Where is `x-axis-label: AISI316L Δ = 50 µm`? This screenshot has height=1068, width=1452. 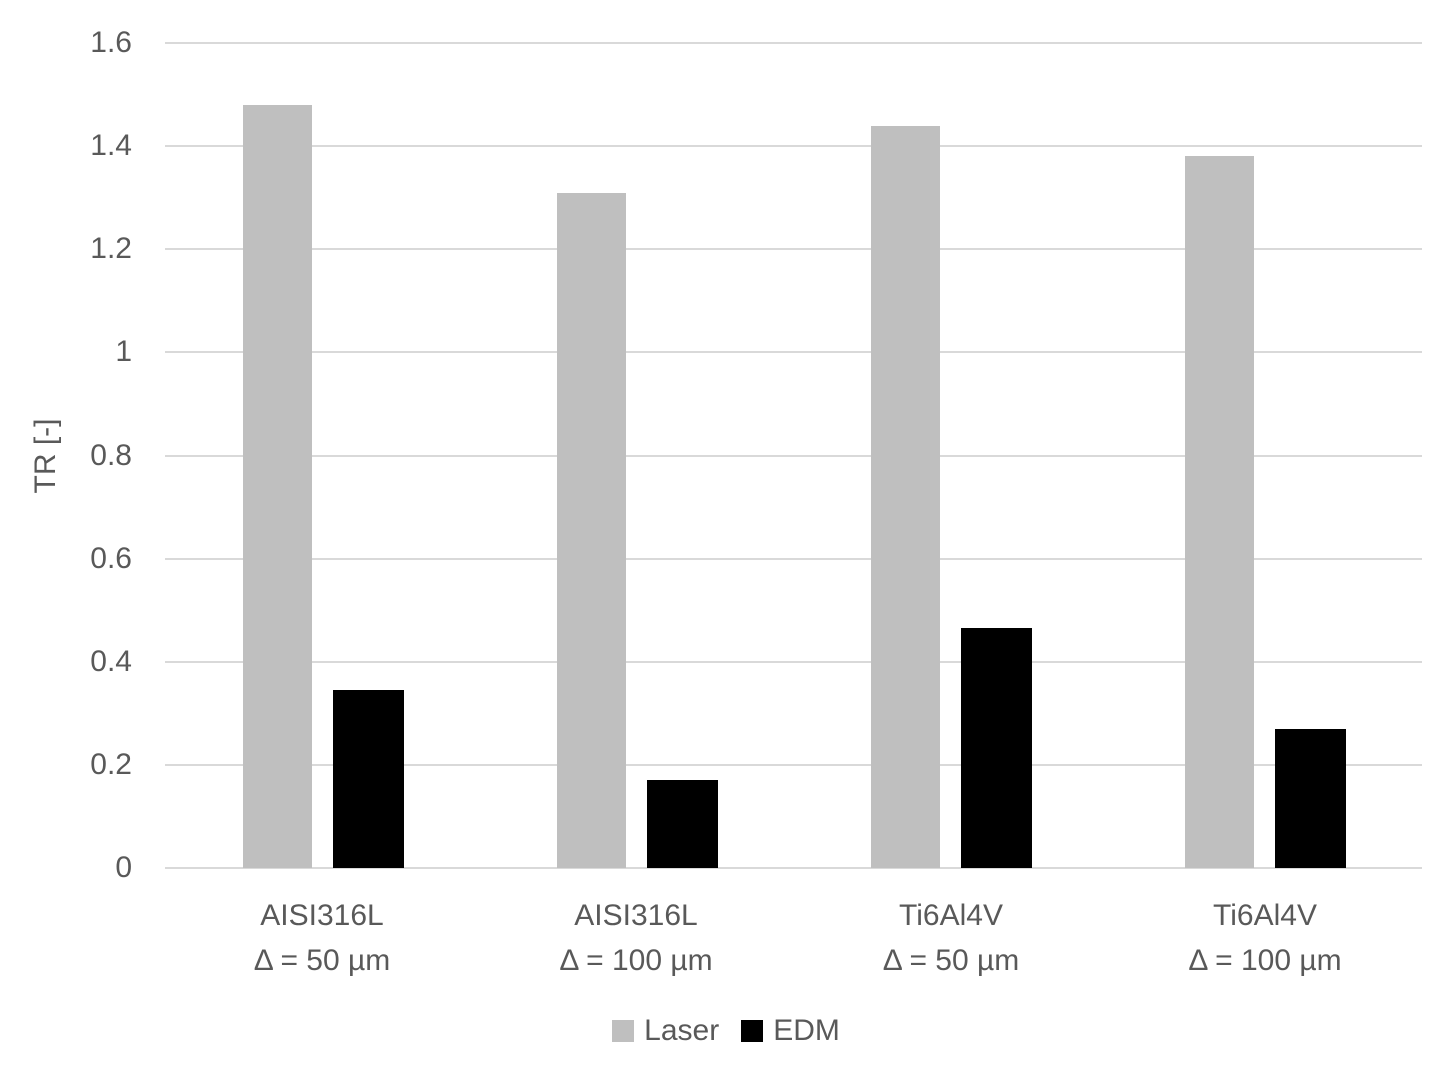 x-axis-label: AISI316L Δ = 50 µm is located at coordinates (322, 938).